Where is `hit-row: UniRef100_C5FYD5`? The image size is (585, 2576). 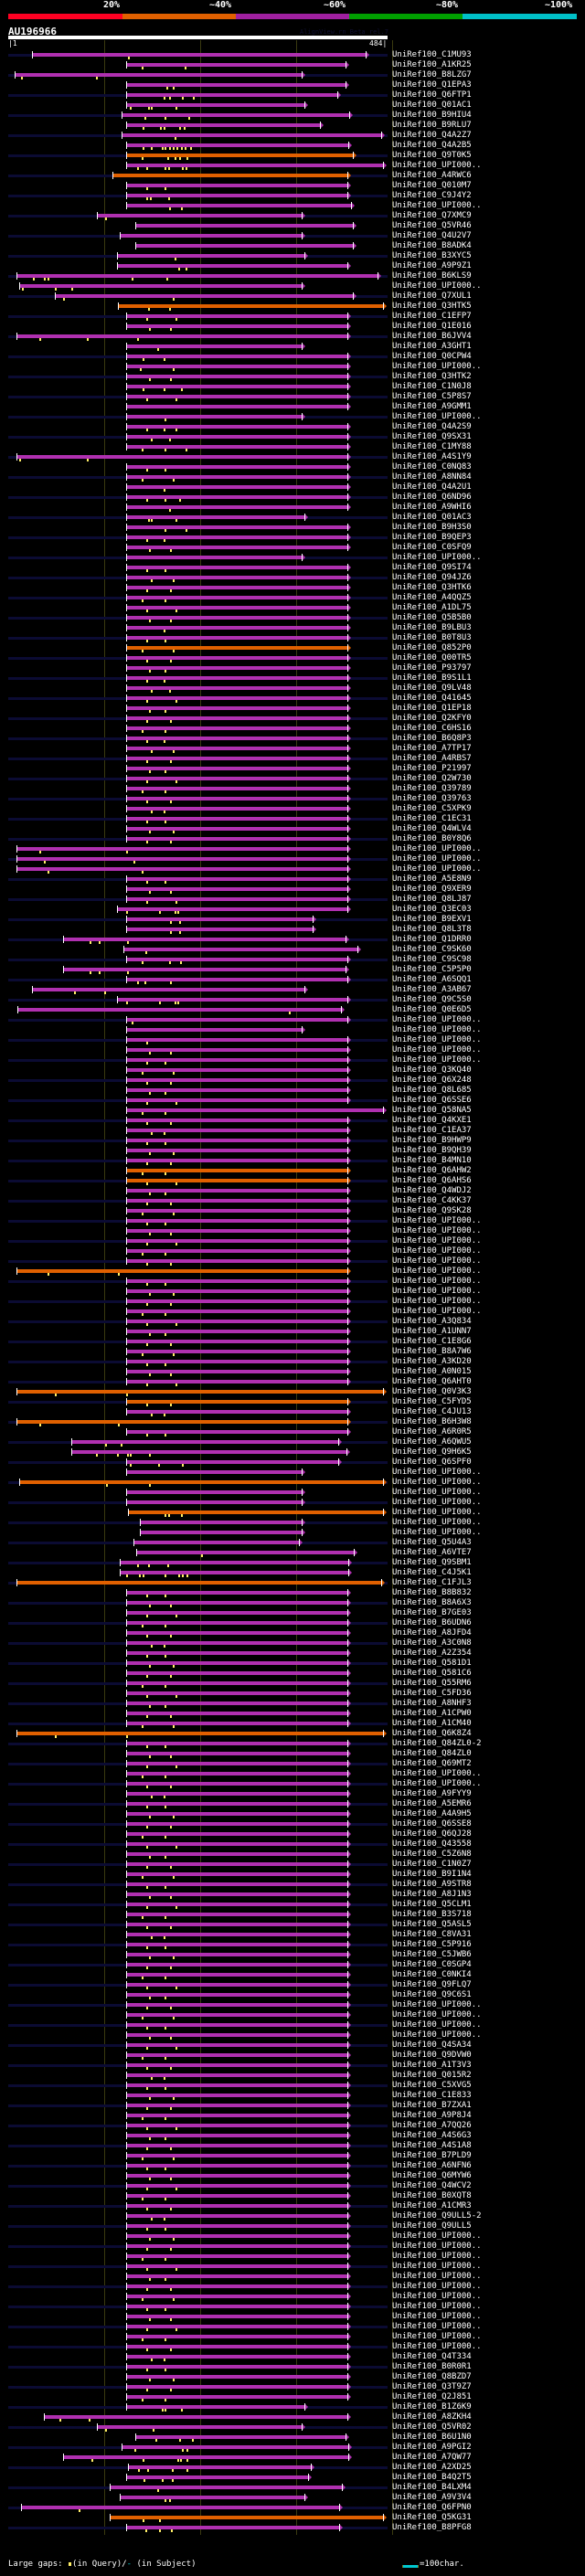
hit-row: UniRef100_C5FYD5 is located at coordinates (293, 1402).